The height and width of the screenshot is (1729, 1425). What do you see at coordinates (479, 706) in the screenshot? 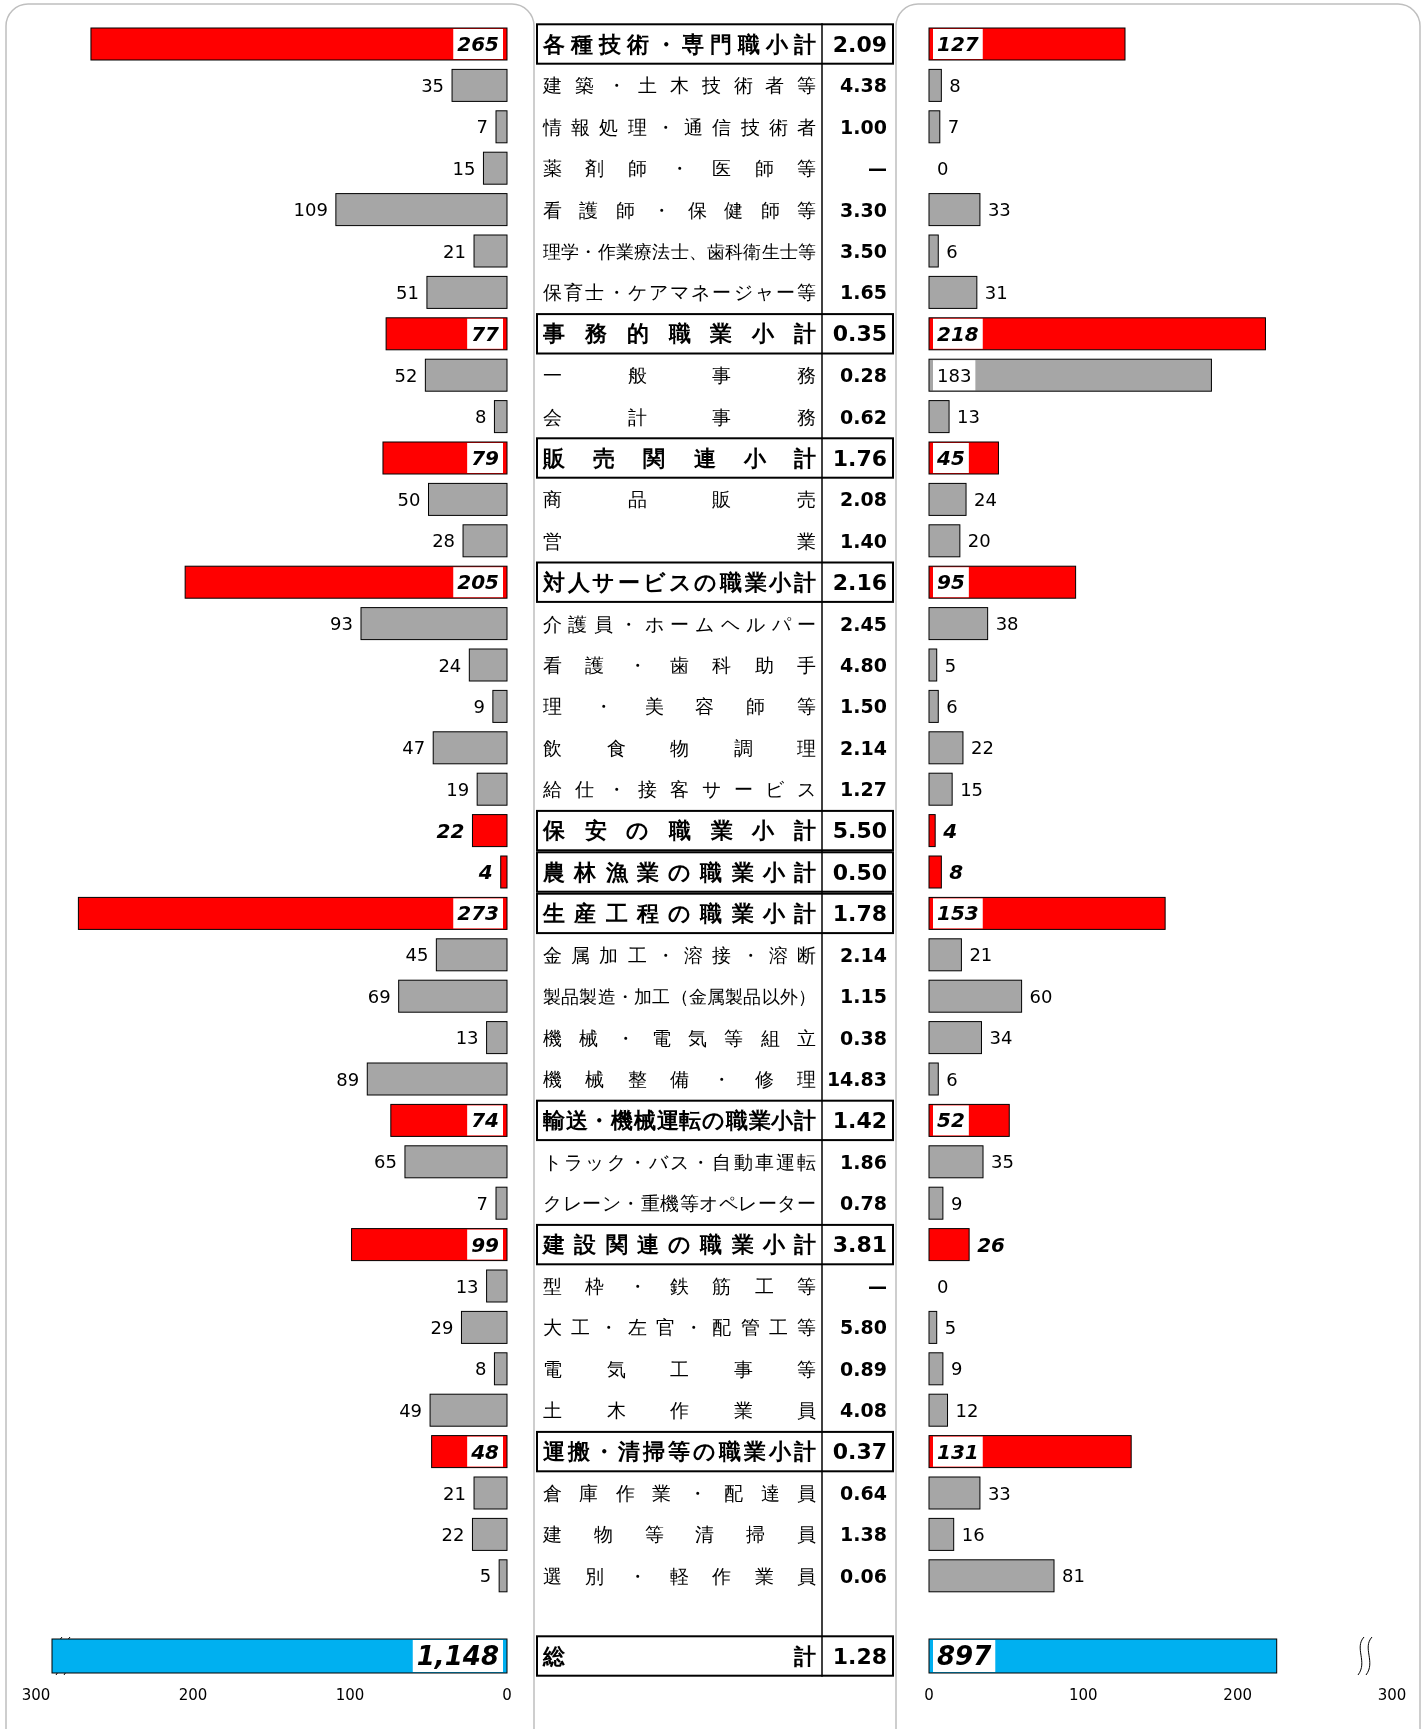
I see `data-label: 9` at bounding box center [479, 706].